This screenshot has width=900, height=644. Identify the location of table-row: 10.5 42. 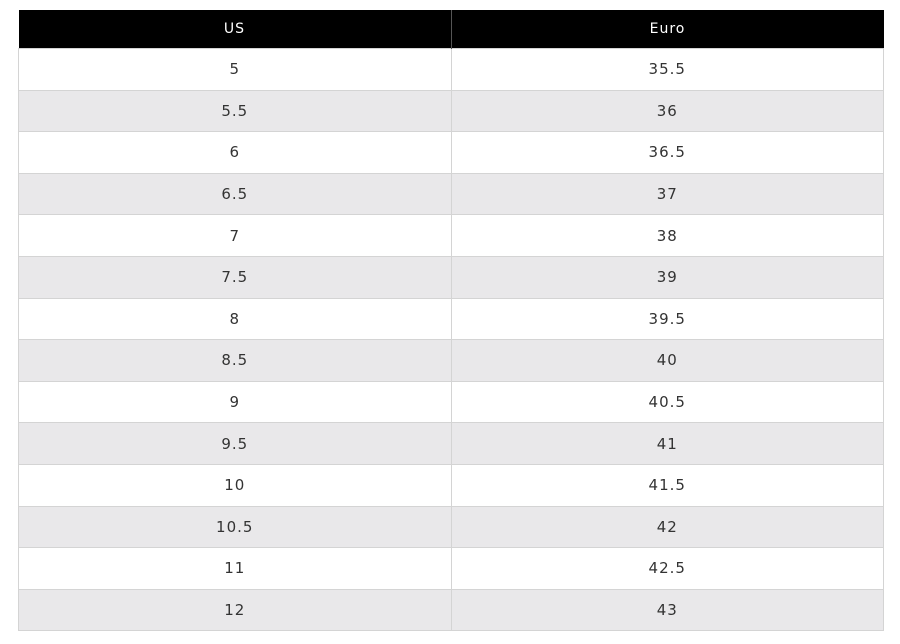
(451, 527).